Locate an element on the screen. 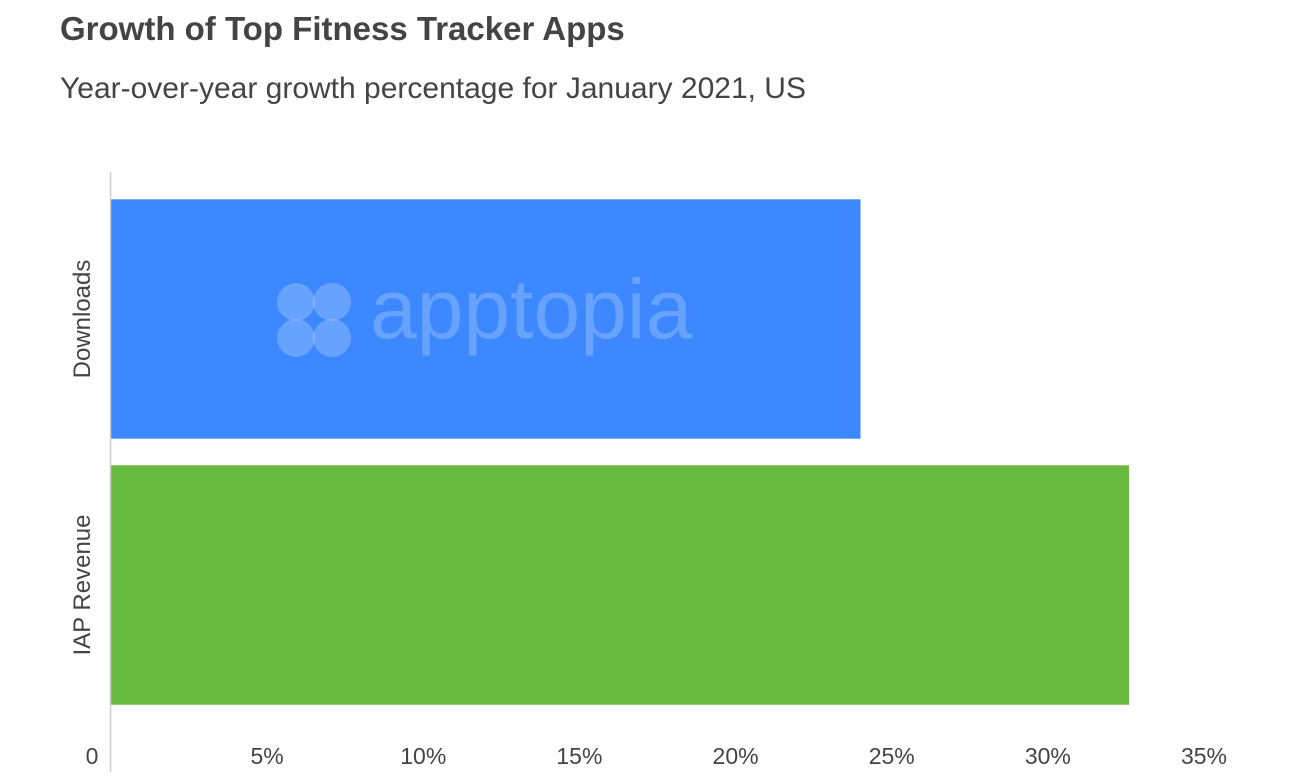 This screenshot has height=781, width=1300. x-tick-label: 0 is located at coordinates (92, 756).